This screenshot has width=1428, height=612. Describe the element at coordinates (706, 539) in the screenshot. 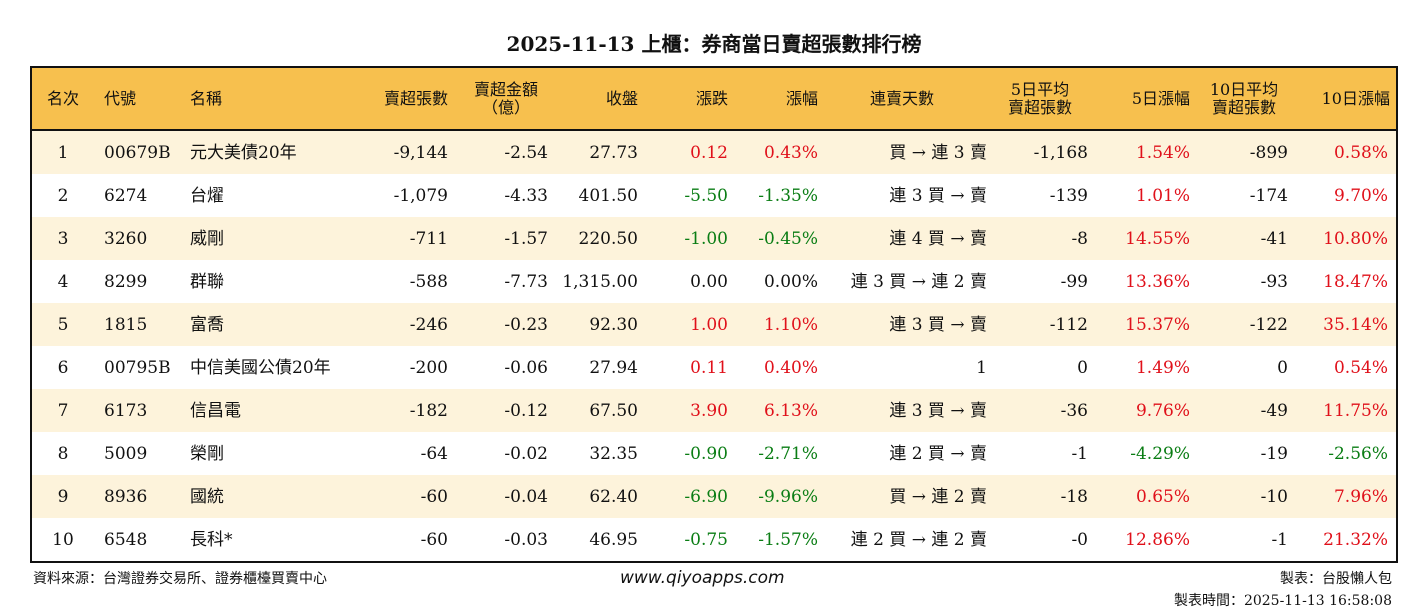

I see `table-cell: -0.75` at that location.